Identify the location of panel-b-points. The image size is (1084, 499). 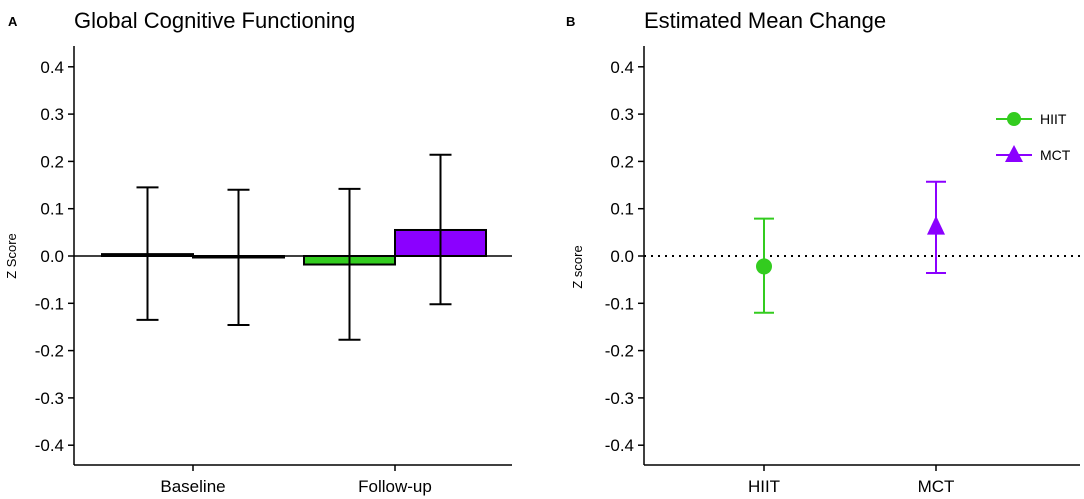
(850, 247).